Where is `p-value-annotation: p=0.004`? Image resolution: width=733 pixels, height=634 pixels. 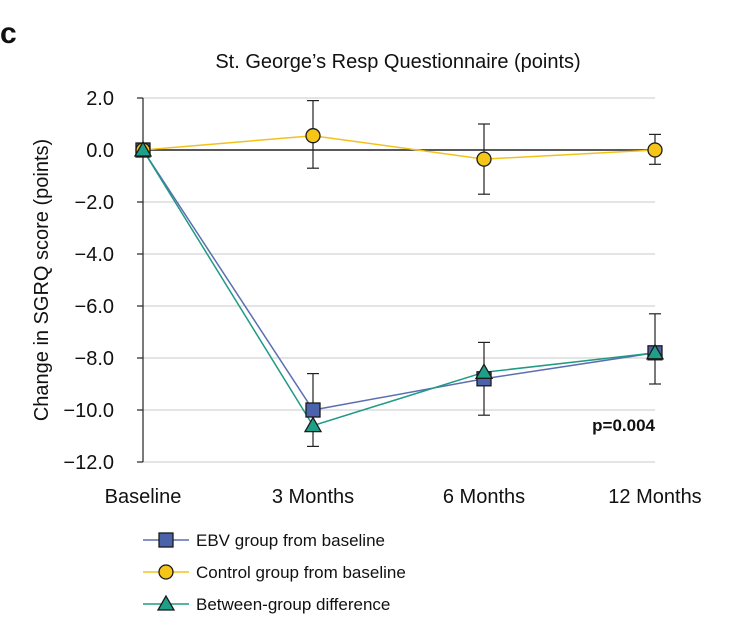 p-value-annotation: p=0.004 is located at coordinates (623, 425).